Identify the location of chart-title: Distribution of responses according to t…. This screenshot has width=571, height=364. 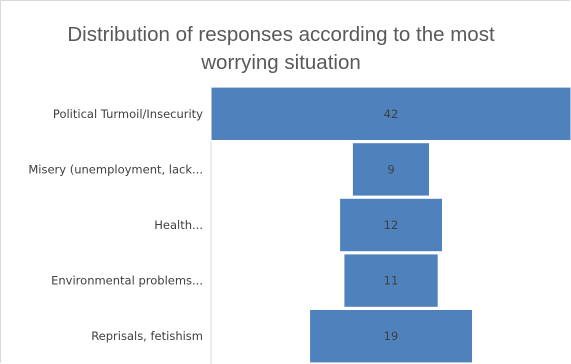
(281, 49).